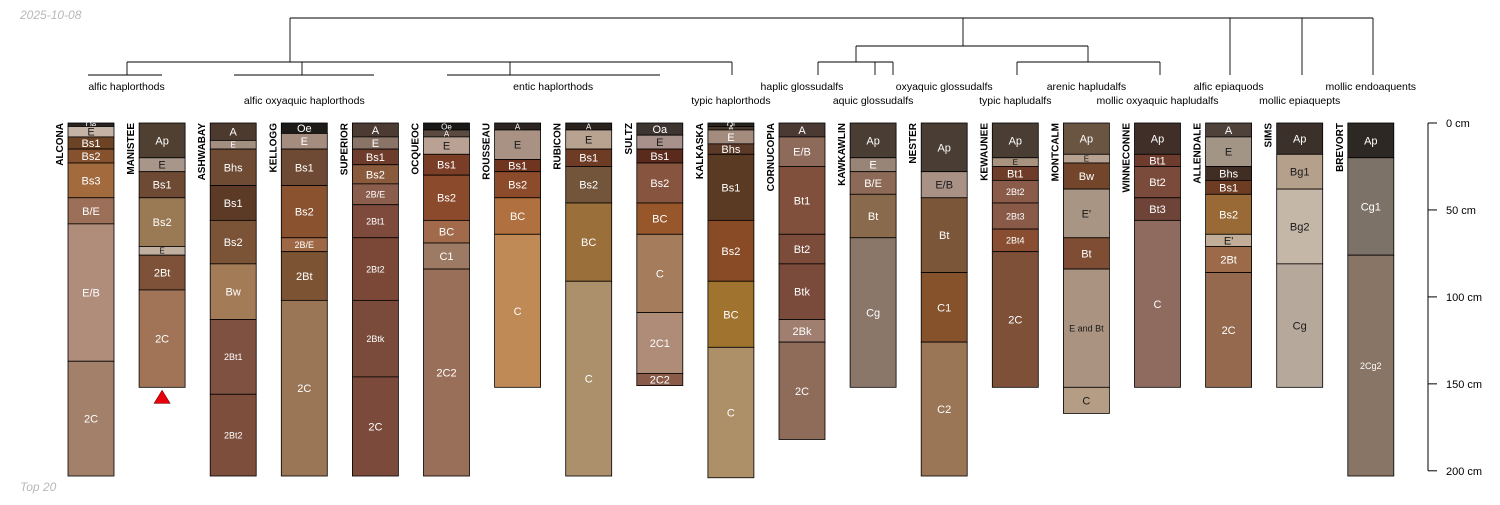 The image size is (1500, 505). What do you see at coordinates (629, 138) in the screenshot?
I see `profile-name-sultz: SULTZ` at bounding box center [629, 138].